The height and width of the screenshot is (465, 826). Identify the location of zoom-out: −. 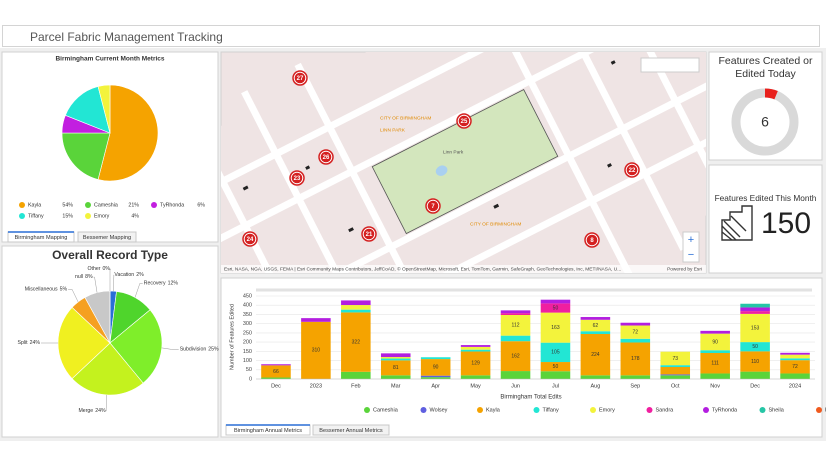
(691, 255).